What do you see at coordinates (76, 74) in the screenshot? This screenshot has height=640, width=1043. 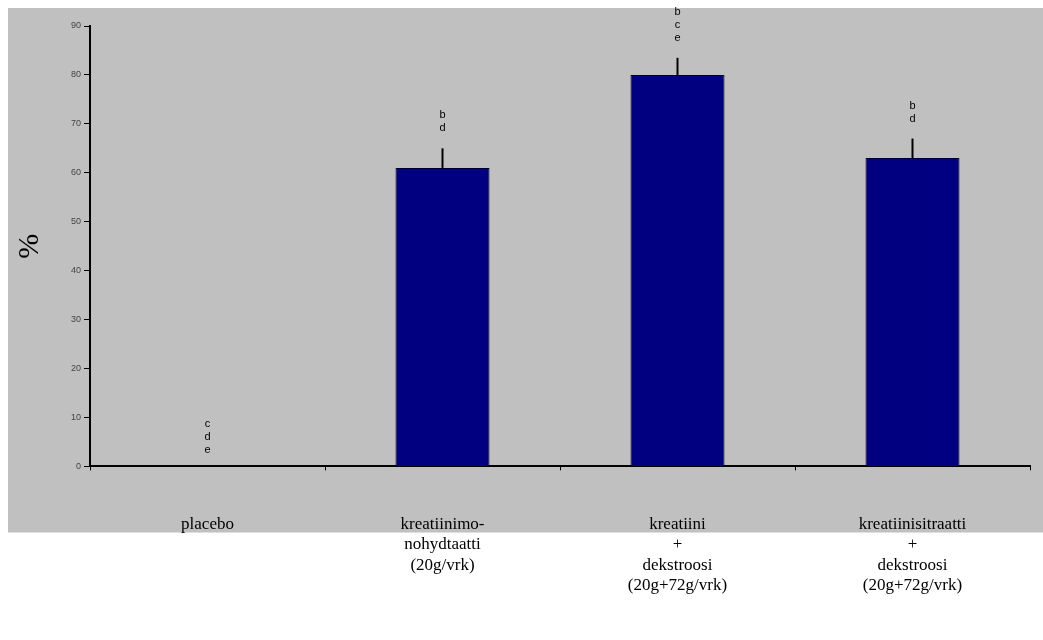 I see `y-tick-label: 80` at bounding box center [76, 74].